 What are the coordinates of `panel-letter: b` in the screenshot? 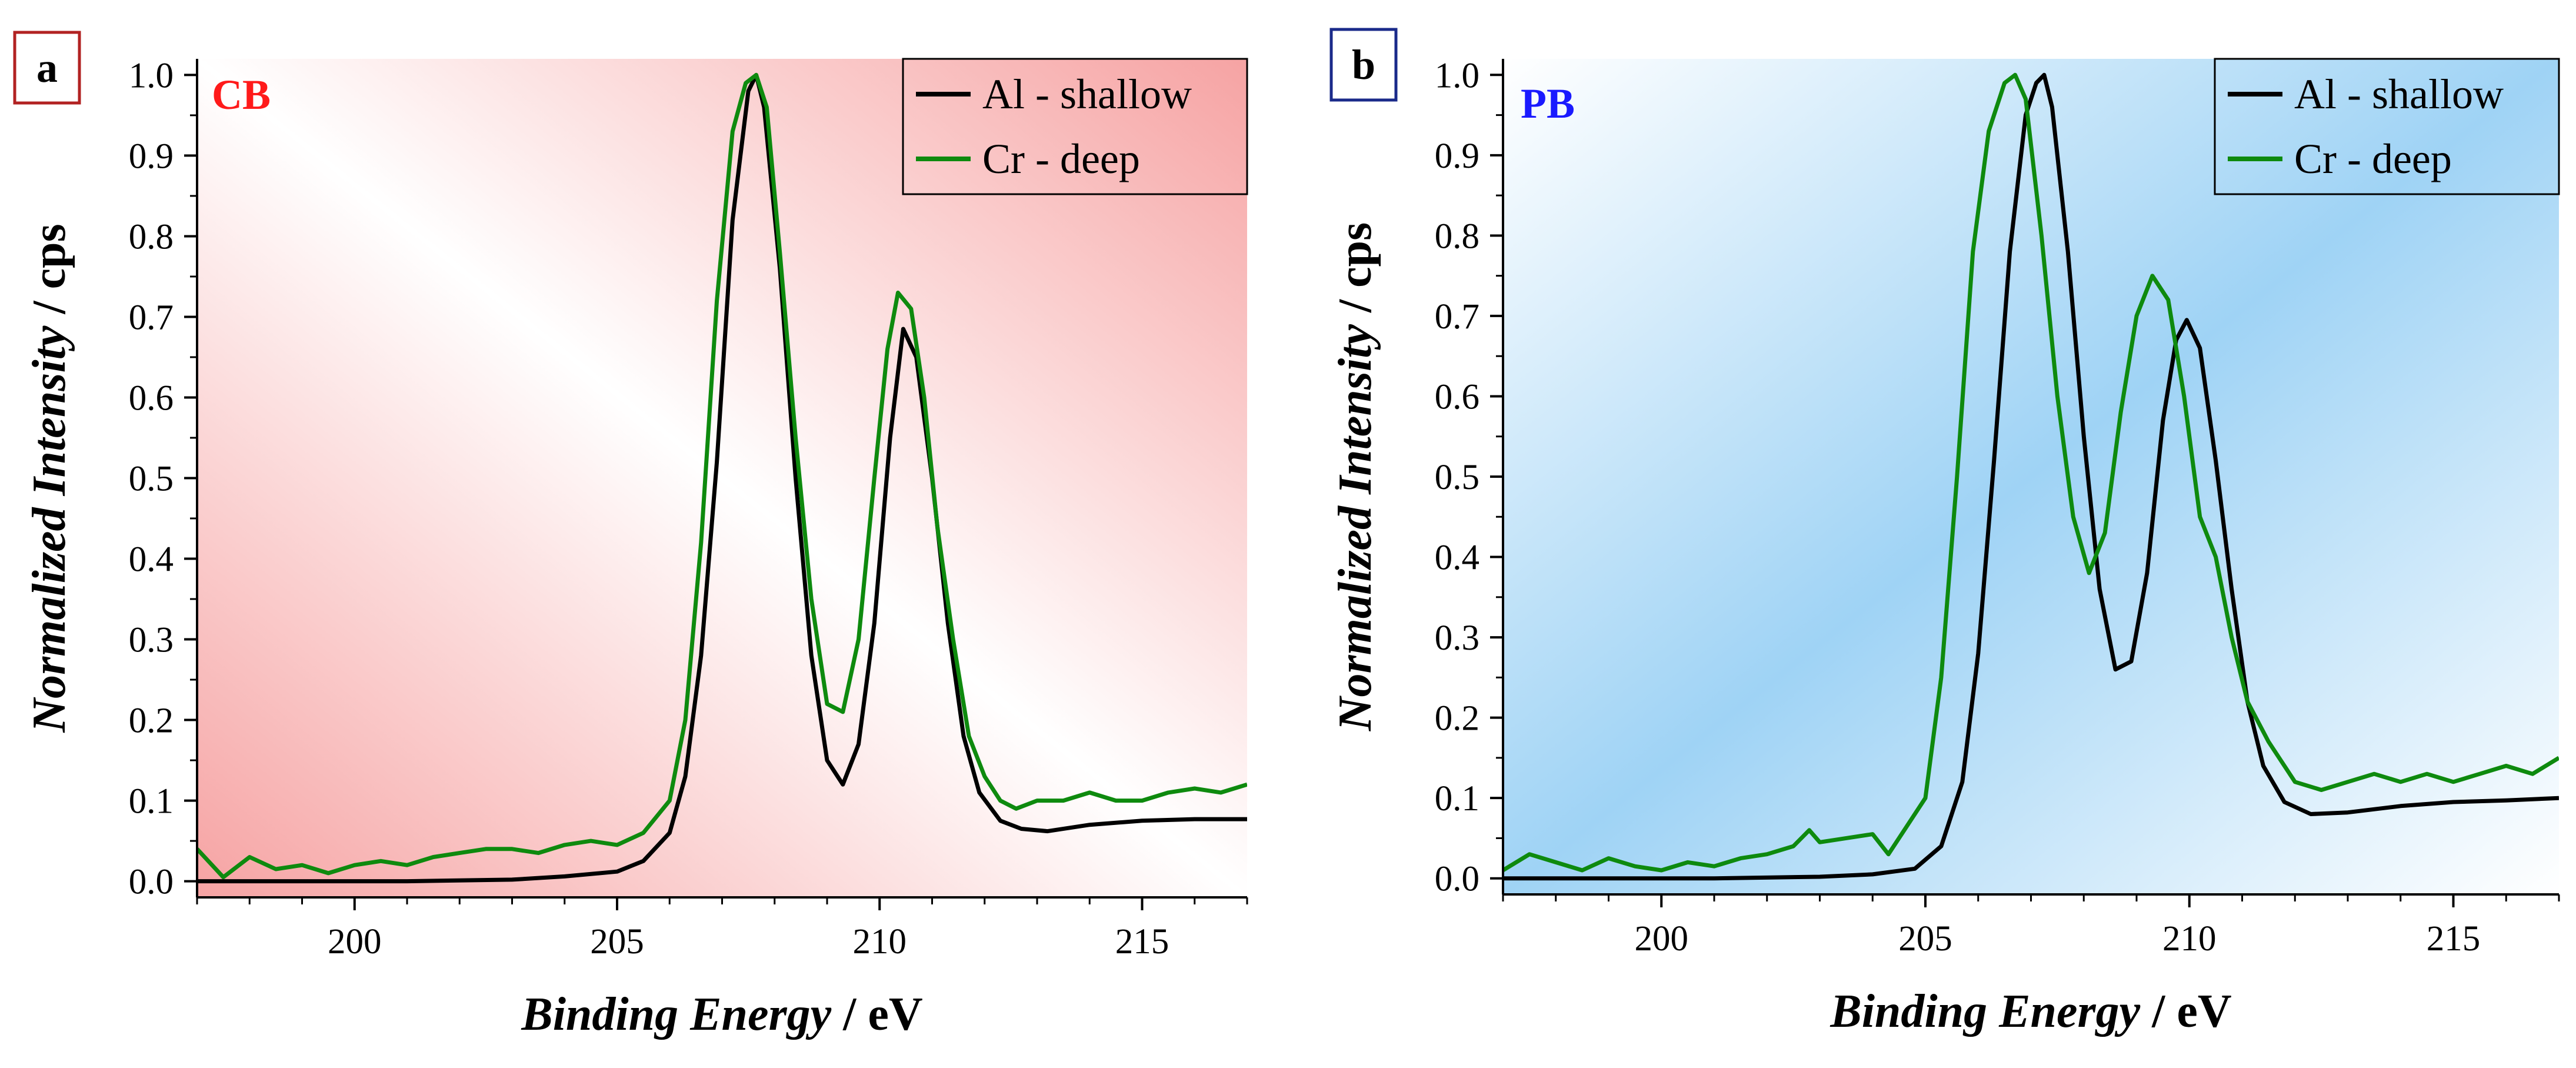 It's located at (1363, 64).